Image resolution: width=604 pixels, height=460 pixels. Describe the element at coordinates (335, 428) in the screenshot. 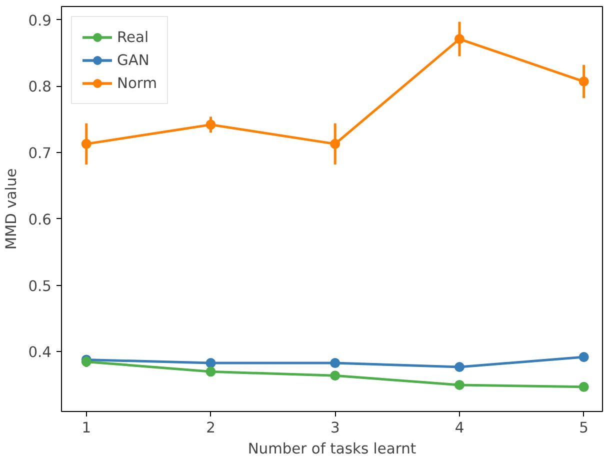

I see `x-tick-label: 3` at that location.